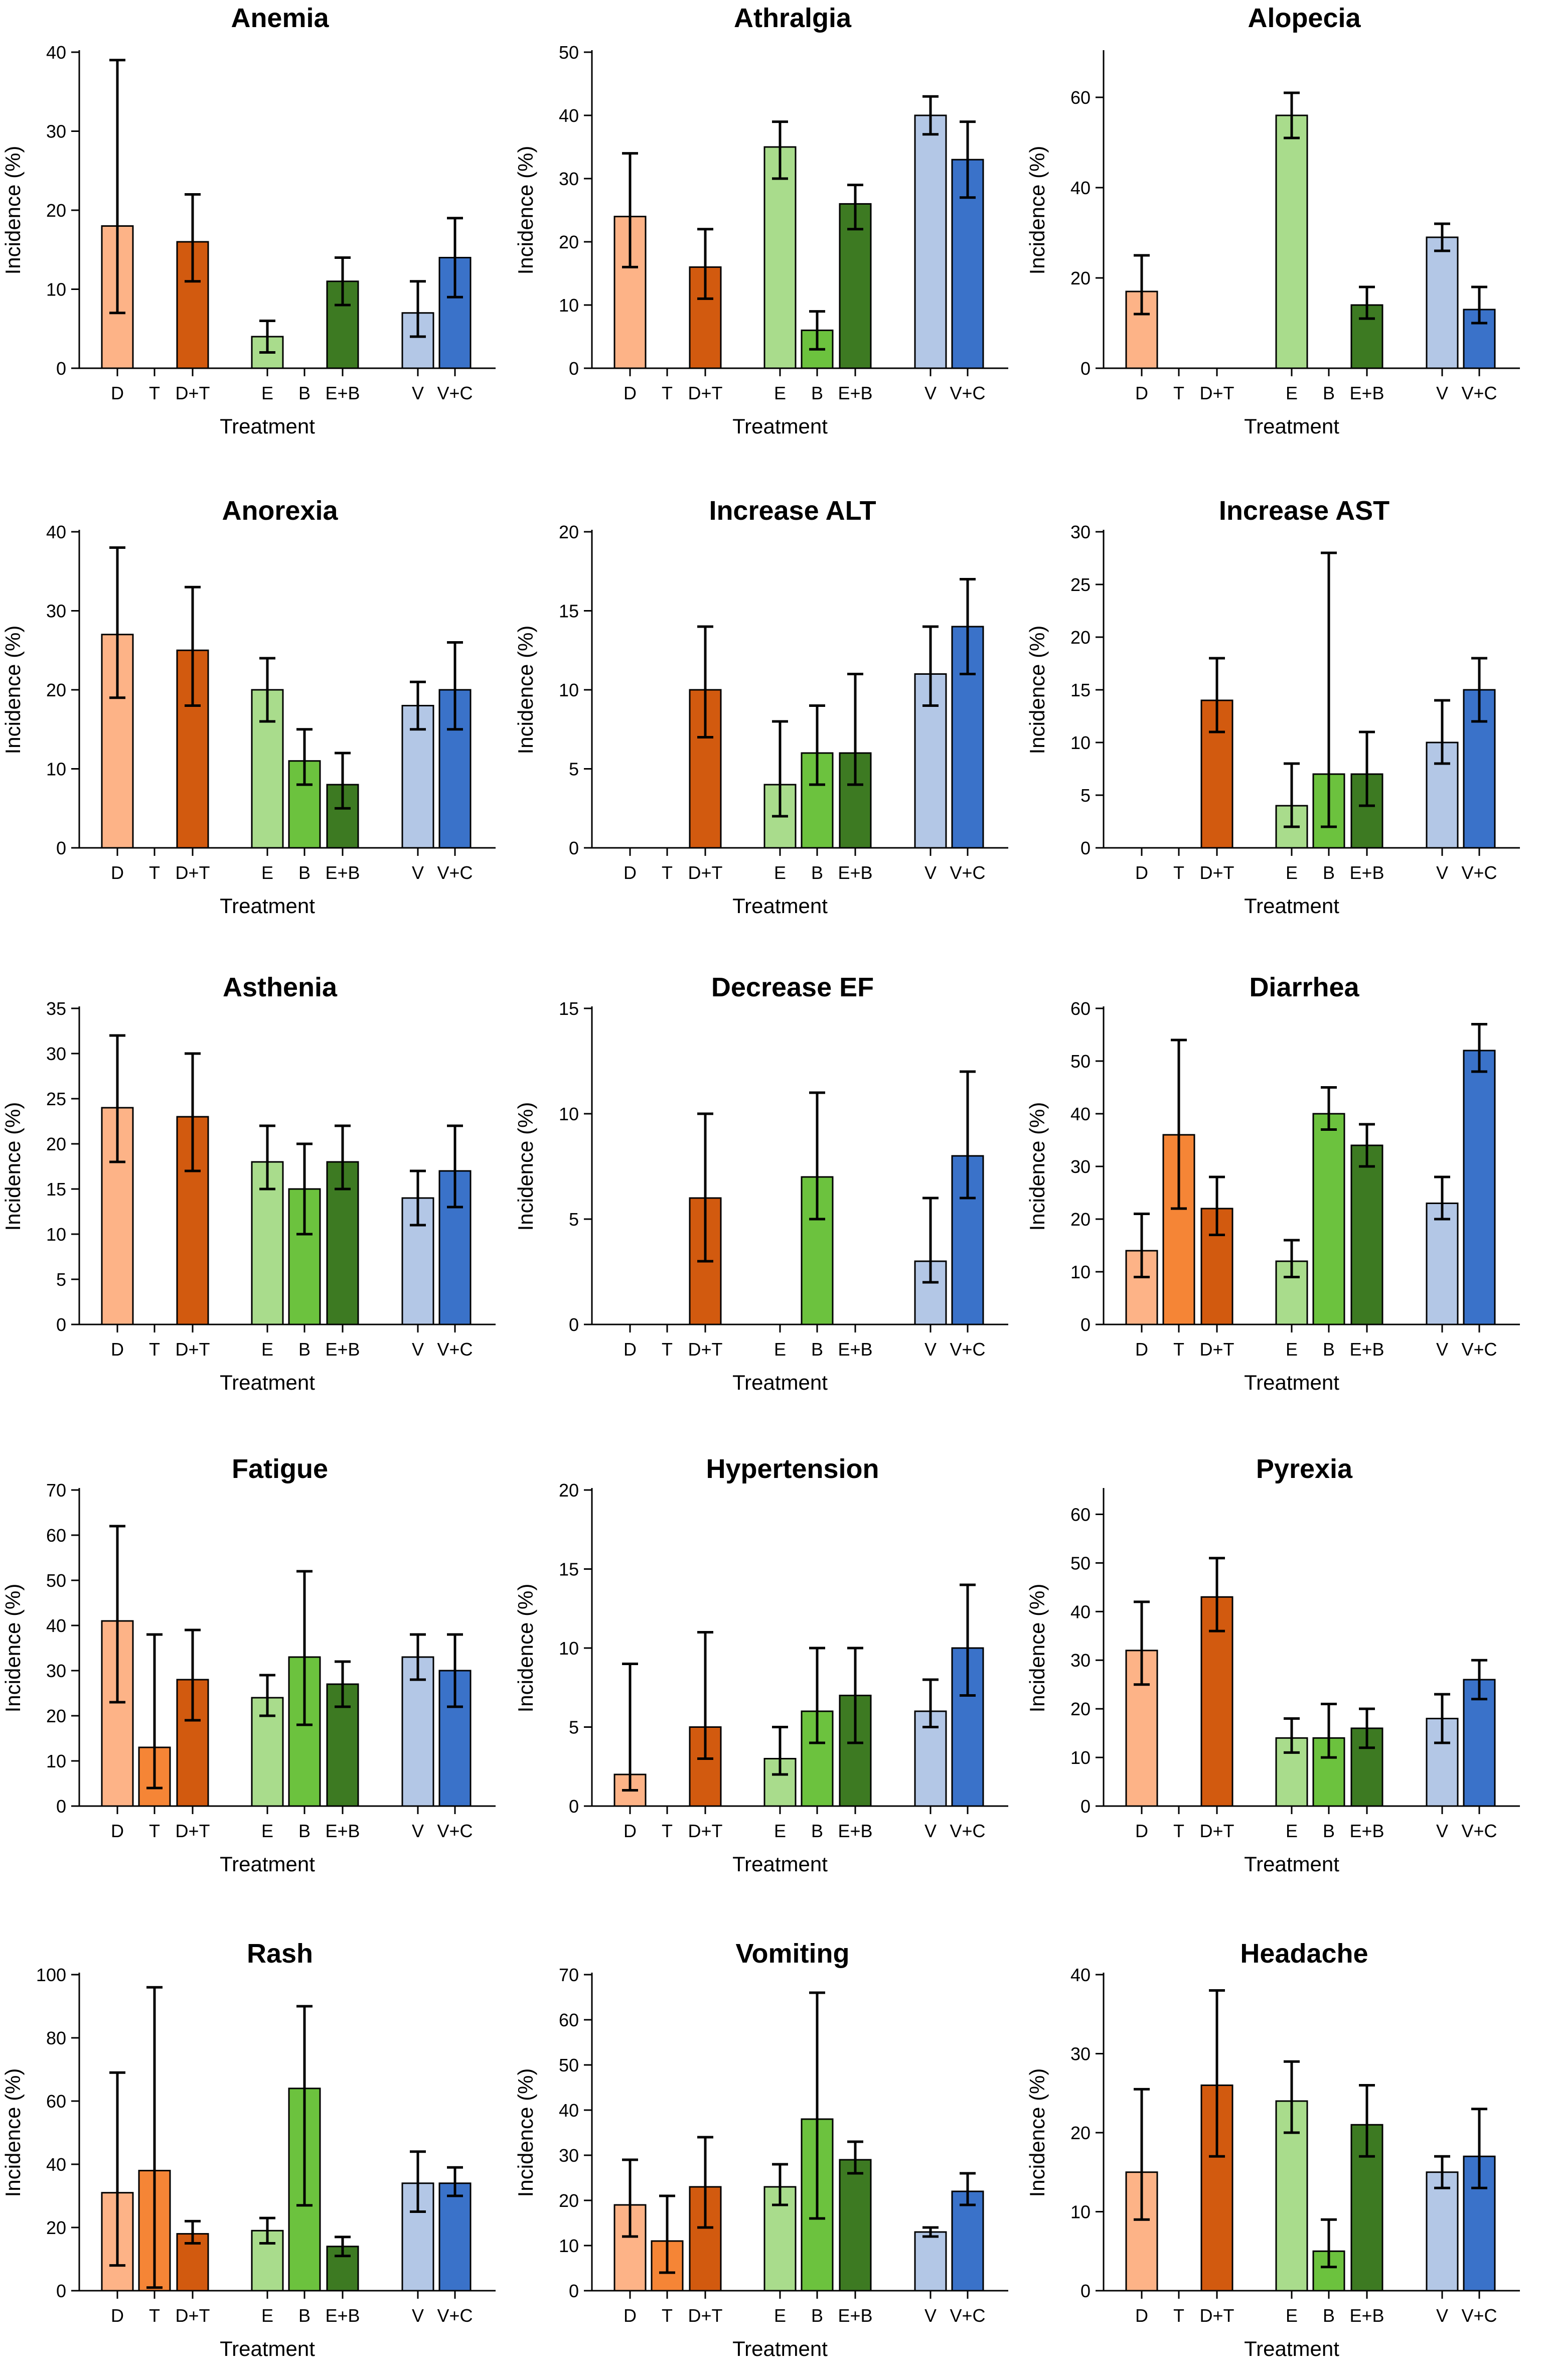  What do you see at coordinates (1304, 1469) in the screenshot?
I see `panel-title: Pyrexia` at bounding box center [1304, 1469].